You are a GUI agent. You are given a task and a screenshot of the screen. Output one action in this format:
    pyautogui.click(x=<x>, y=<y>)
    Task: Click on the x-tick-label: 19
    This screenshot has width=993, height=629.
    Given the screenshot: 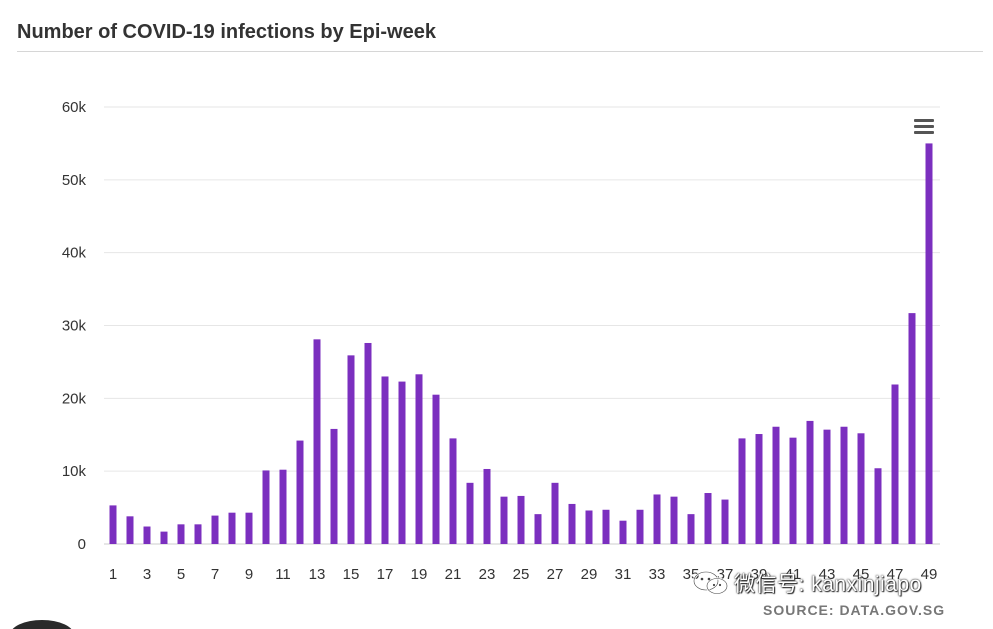 What is the action you would take?
    pyautogui.click(x=419, y=574)
    